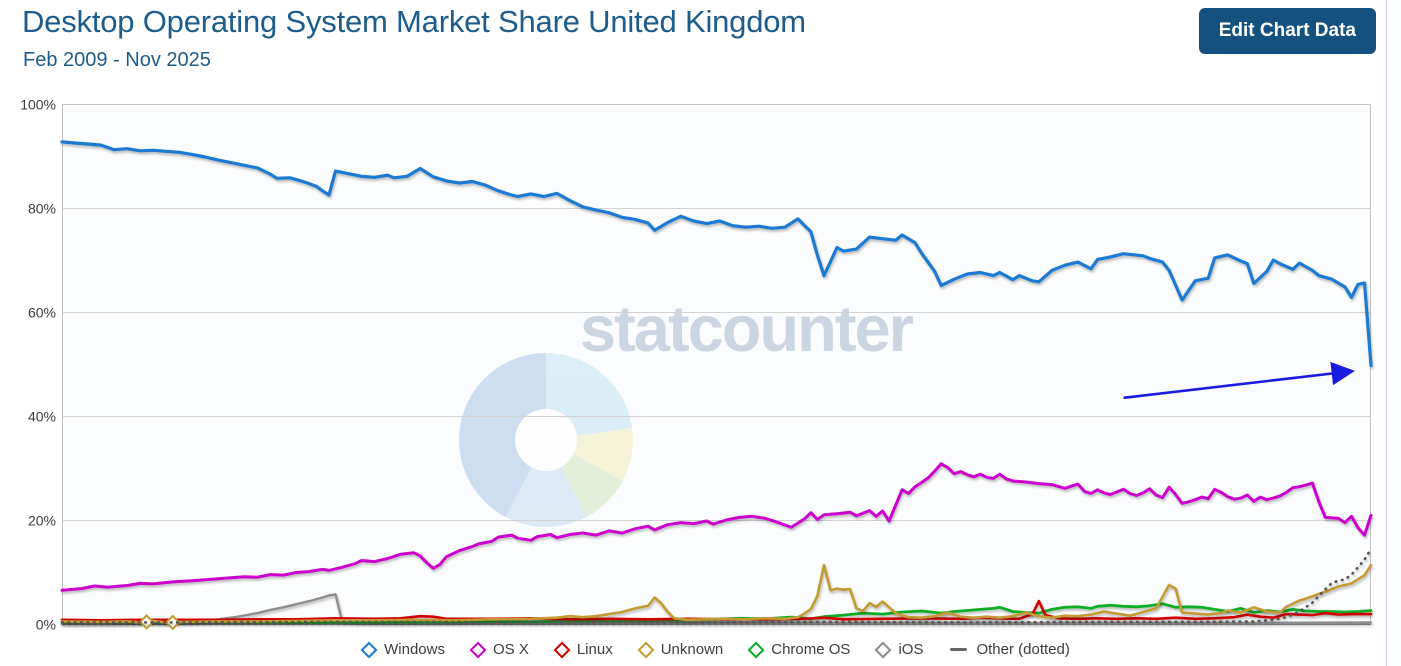 The image size is (1401, 666). Describe the element at coordinates (42, 313) in the screenshot. I see `y-axis-label: 60%` at that location.